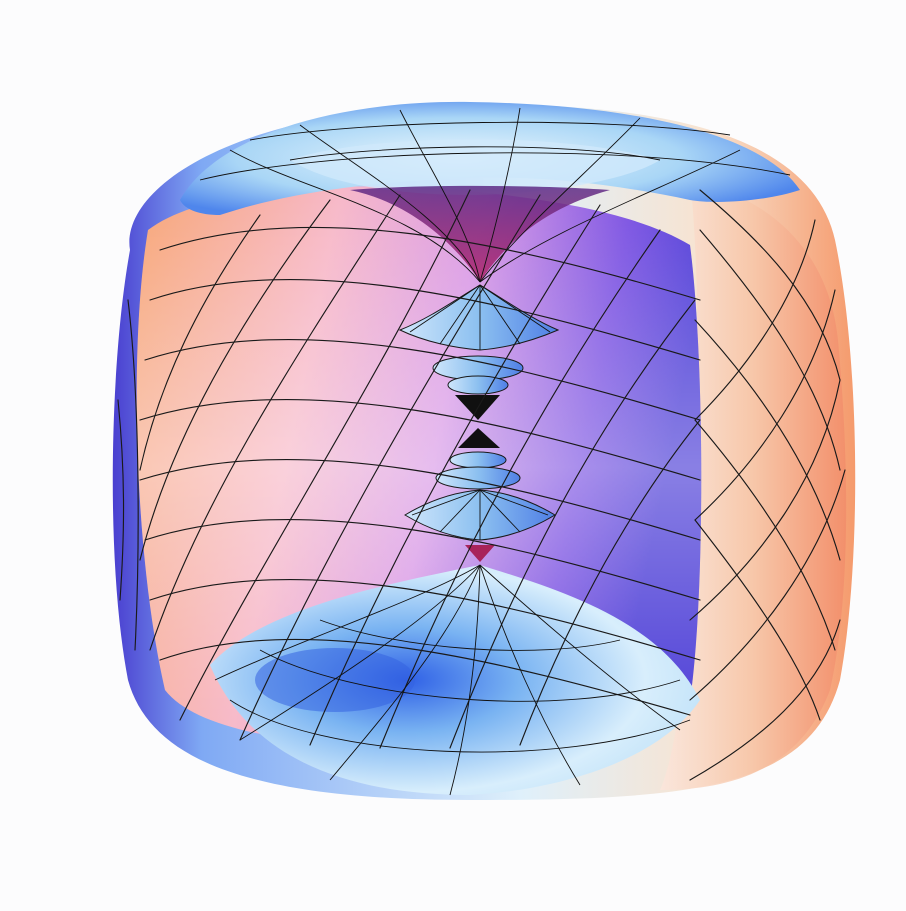  I want to click on top-rim, so click(490, 191).